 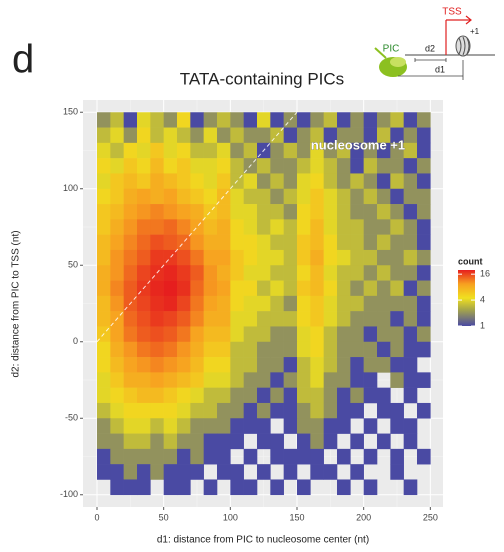 I want to click on pic-label: PIC, so click(x=391, y=49).